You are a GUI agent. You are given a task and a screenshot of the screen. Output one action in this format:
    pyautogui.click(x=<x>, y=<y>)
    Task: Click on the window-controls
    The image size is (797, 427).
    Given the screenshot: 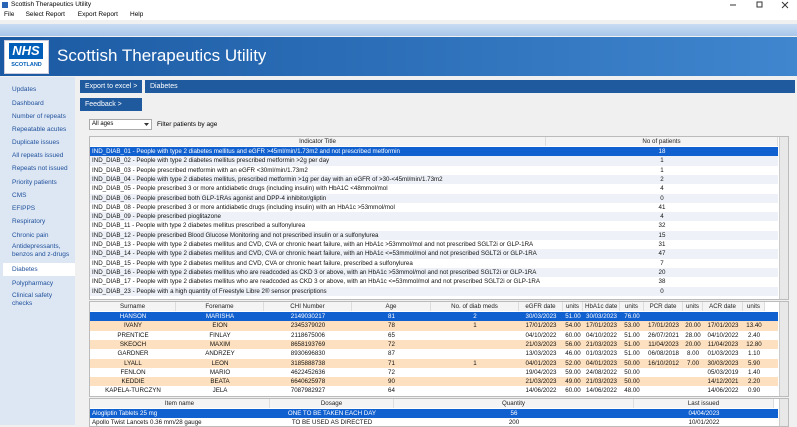 What is the action you would take?
    pyautogui.click(x=761, y=5)
    